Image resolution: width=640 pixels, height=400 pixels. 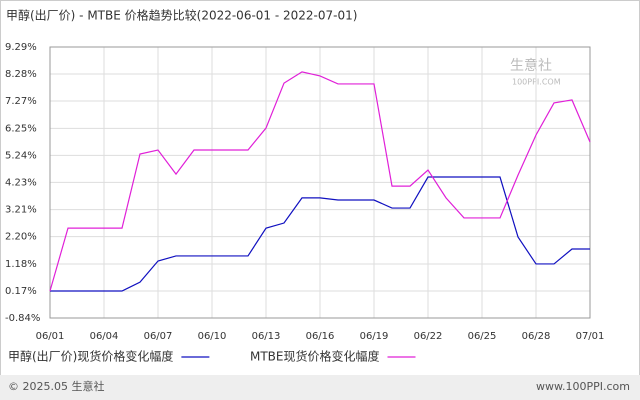 I want to click on x-tick-label: 06/01, so click(x=50, y=336).